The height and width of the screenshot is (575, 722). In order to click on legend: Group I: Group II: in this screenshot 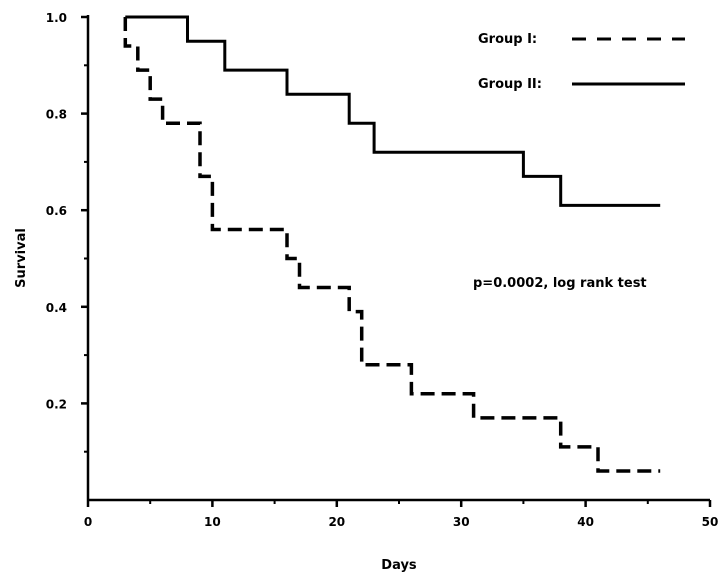, I will do `click(581, 62)`.